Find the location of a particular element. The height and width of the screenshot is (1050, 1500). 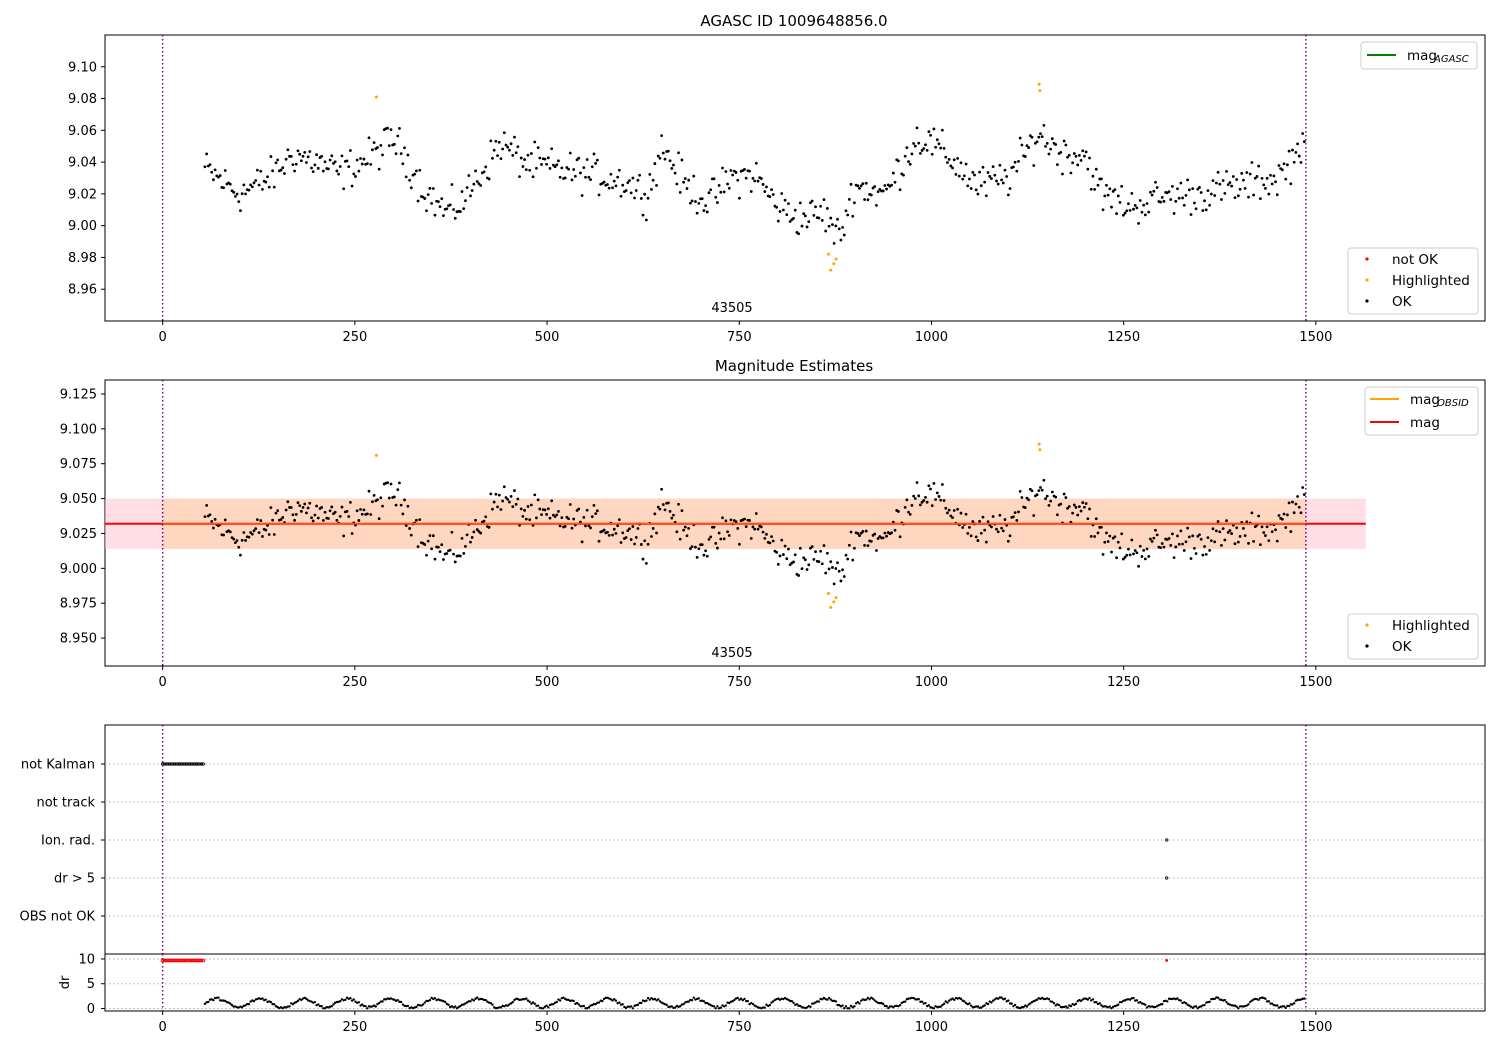

panel-1-xtick-label: 1000 is located at coordinates (931, 337).